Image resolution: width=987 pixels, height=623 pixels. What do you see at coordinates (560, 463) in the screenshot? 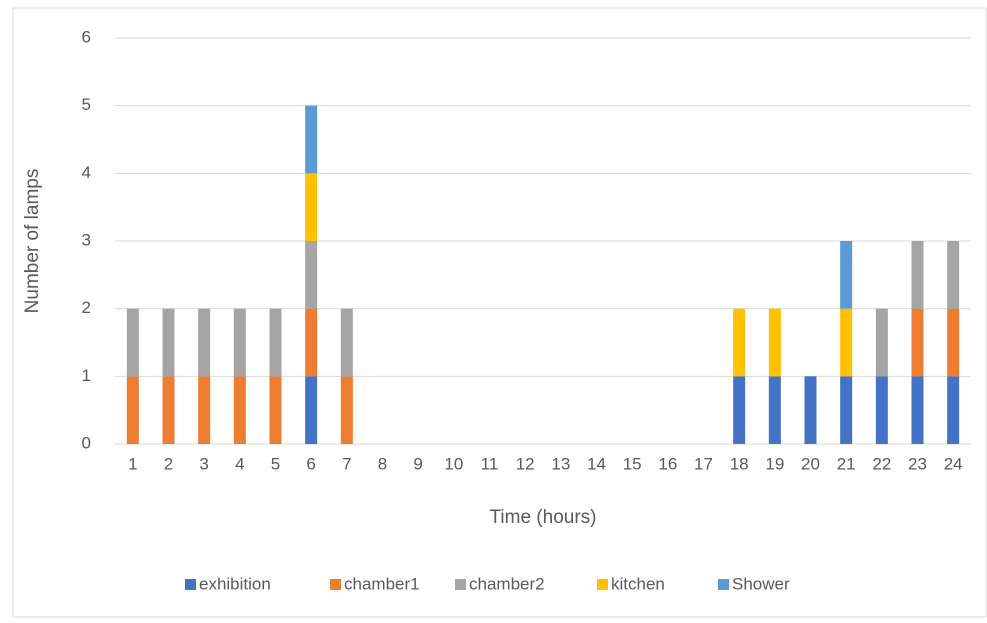
I see `x-tick-label: 13` at bounding box center [560, 463].